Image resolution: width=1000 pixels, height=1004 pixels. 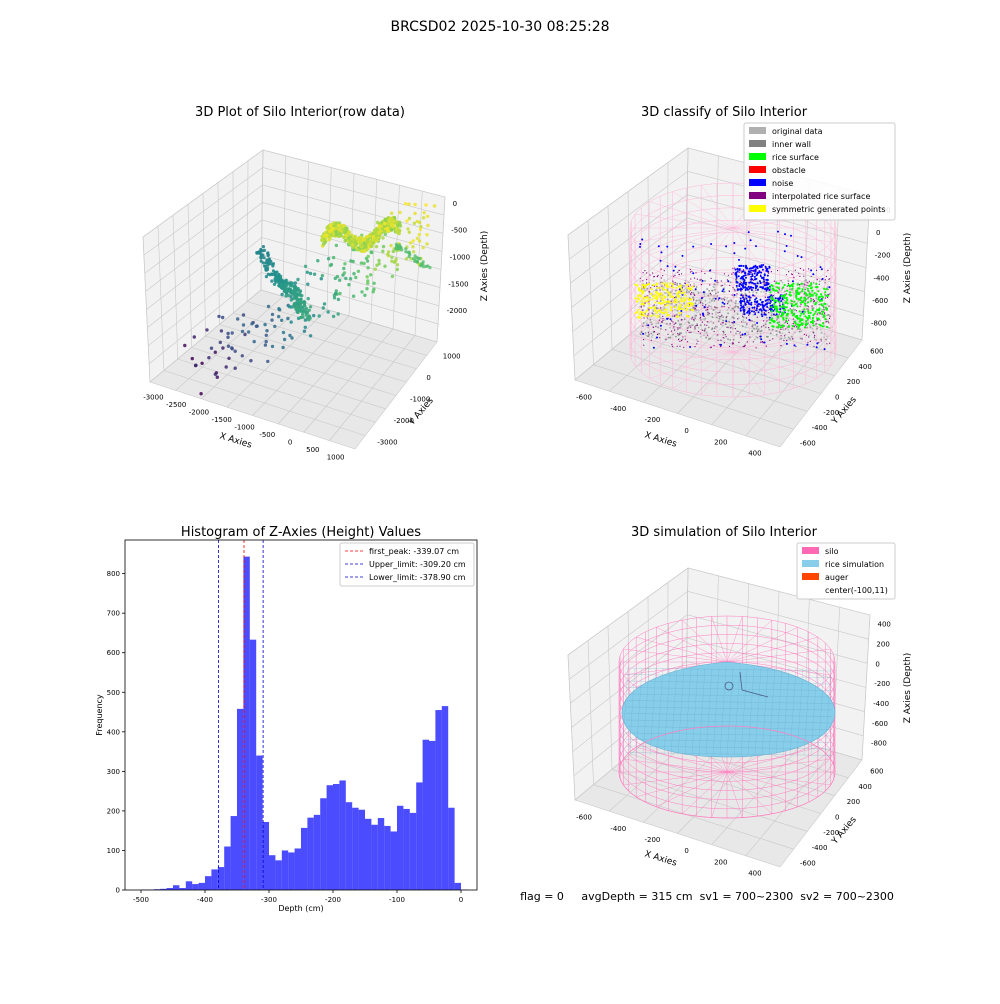 I want to click on x-tick-label: -400, so click(x=618, y=829).